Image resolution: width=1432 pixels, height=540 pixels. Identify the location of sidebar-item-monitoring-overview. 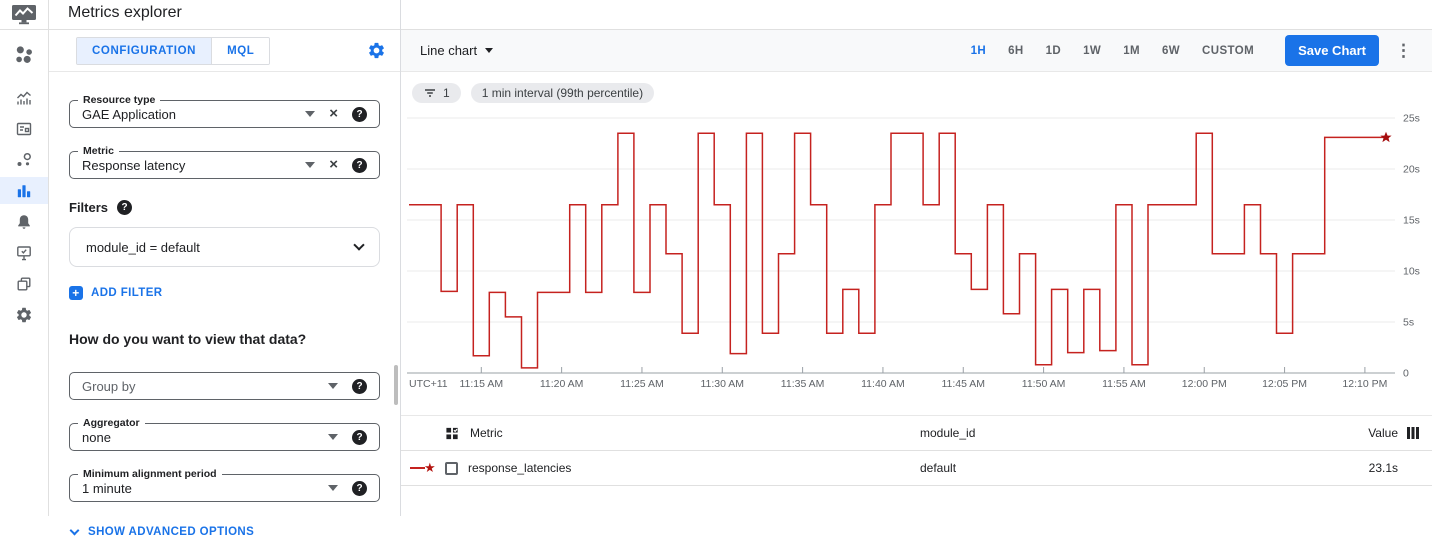
(24, 55).